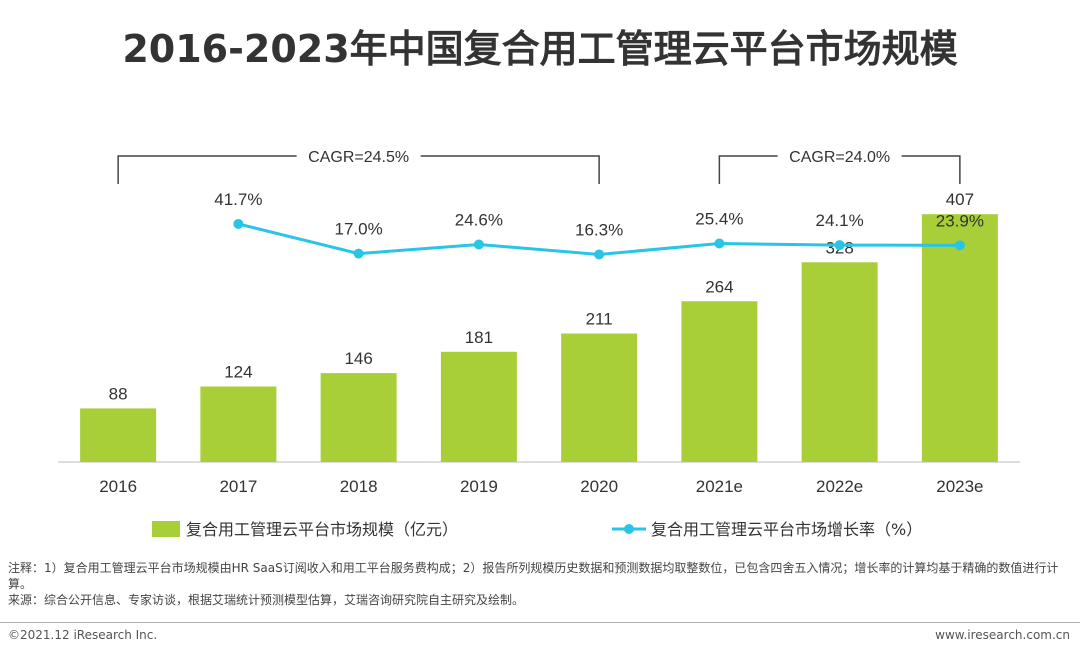  Describe the element at coordinates (839, 486) in the screenshot. I see `x-tick-label: 2022e` at that location.